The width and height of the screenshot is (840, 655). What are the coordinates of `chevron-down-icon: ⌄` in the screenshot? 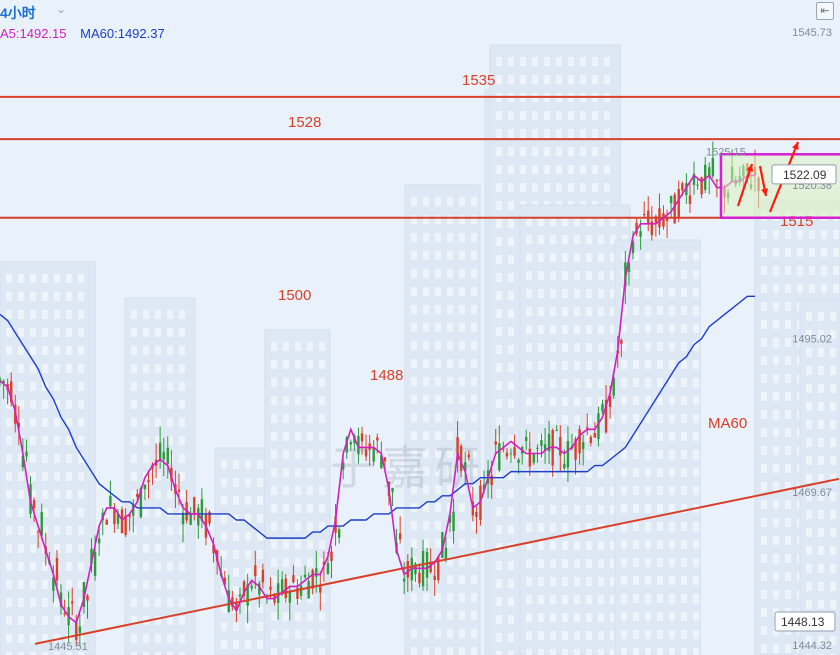 It's located at (61, 9).